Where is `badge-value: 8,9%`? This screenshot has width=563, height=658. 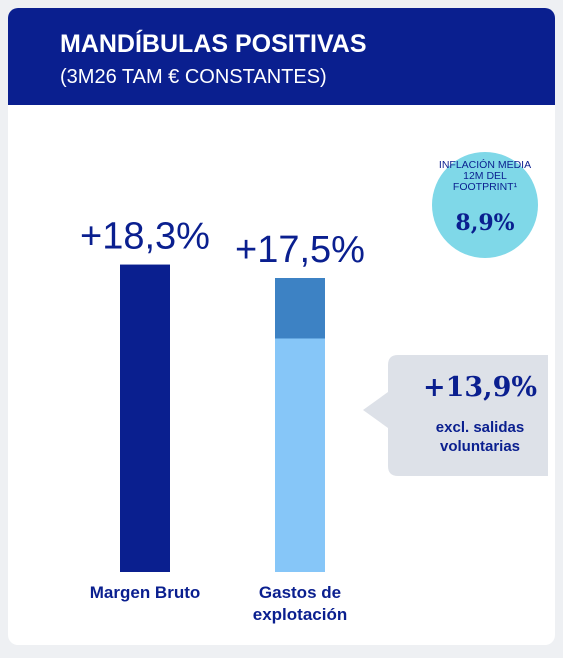
badge-value: 8,9% is located at coordinates (485, 223).